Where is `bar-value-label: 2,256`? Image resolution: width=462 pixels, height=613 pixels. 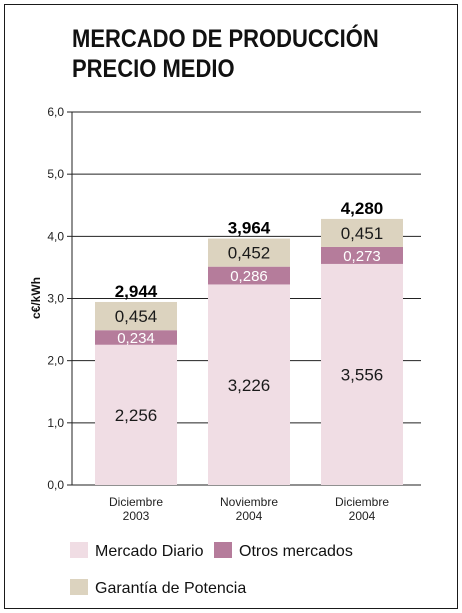 bar-value-label: 2,256 is located at coordinates (136, 415).